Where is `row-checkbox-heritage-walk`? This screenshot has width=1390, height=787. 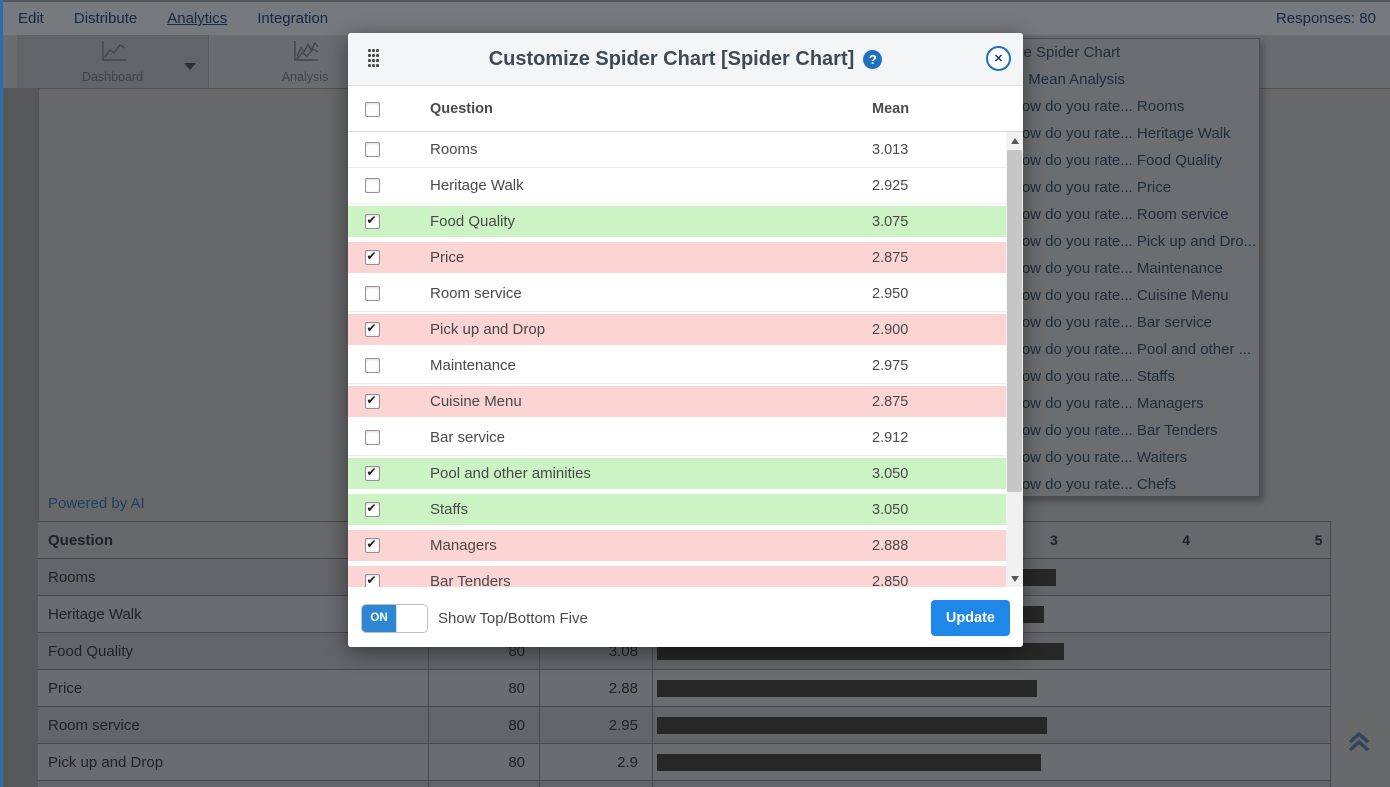 row-checkbox-heritage-walk is located at coordinates (372, 185).